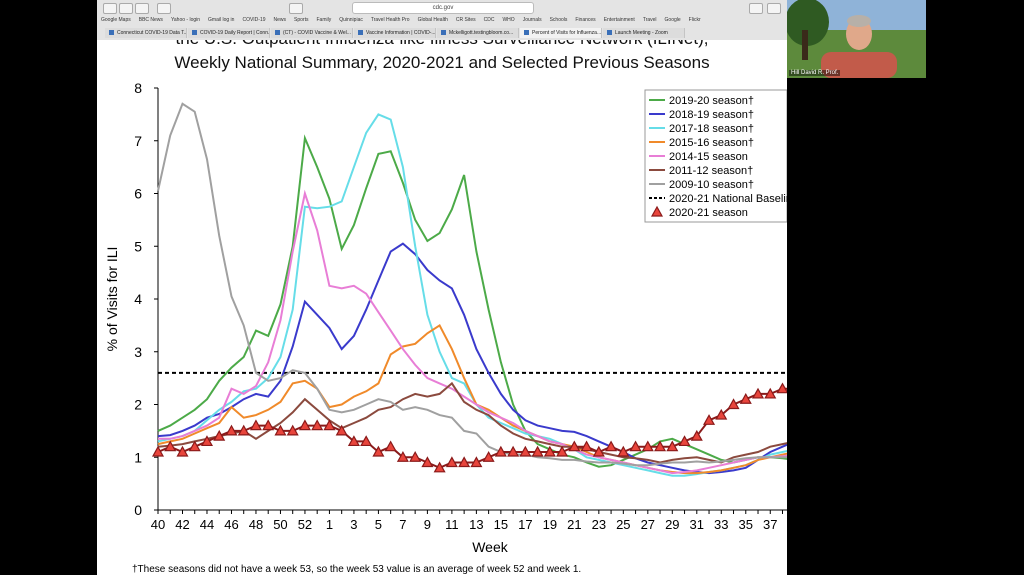 This screenshot has width=1024, height=575. Describe the element at coordinates (185, 20) in the screenshot. I see `bookmark-item: Yahoo - login` at that location.